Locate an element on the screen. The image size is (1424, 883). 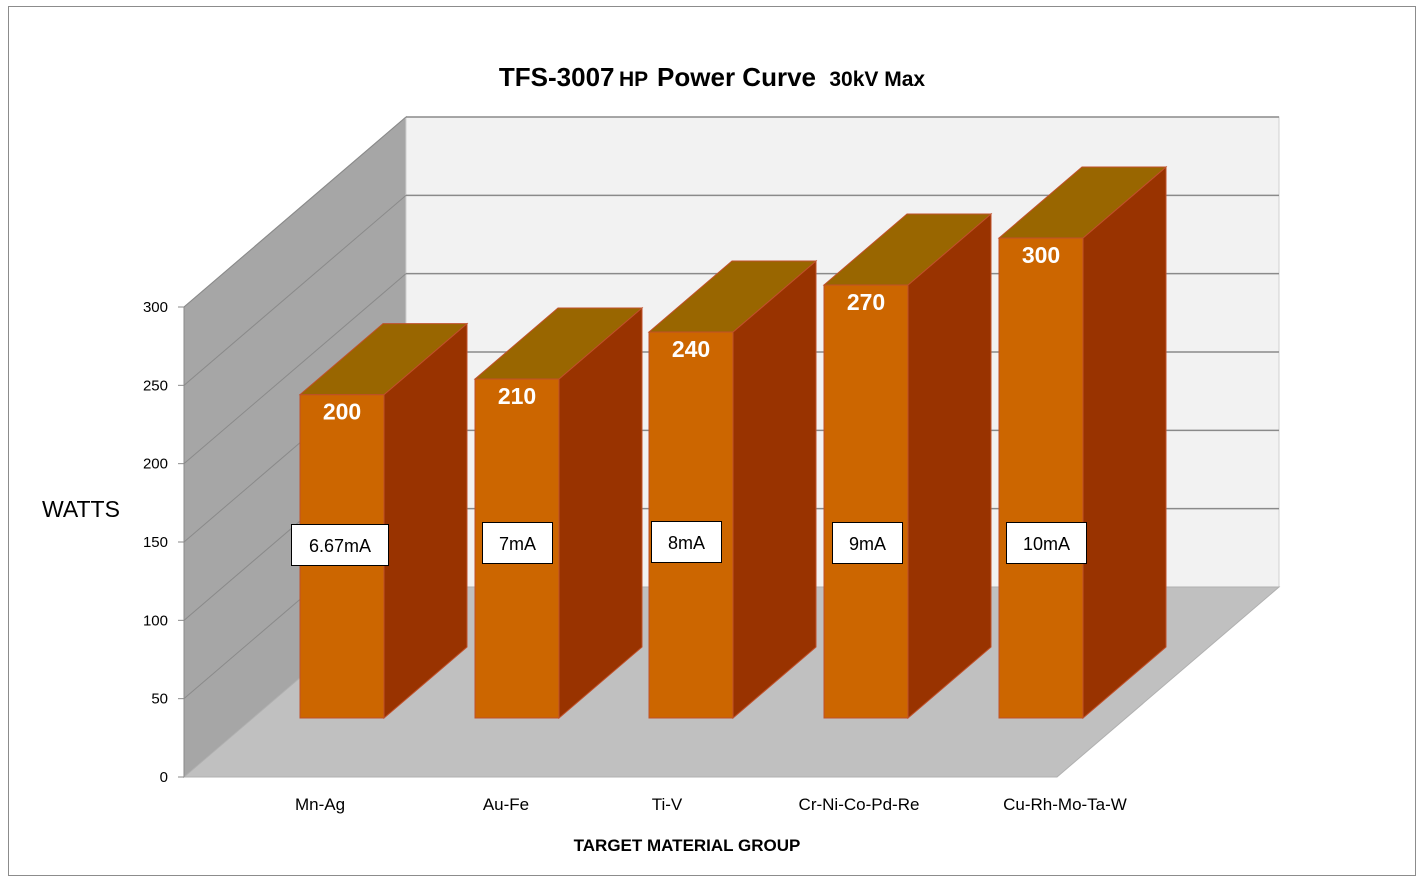
bar-value-label: 240 is located at coordinates (691, 349).